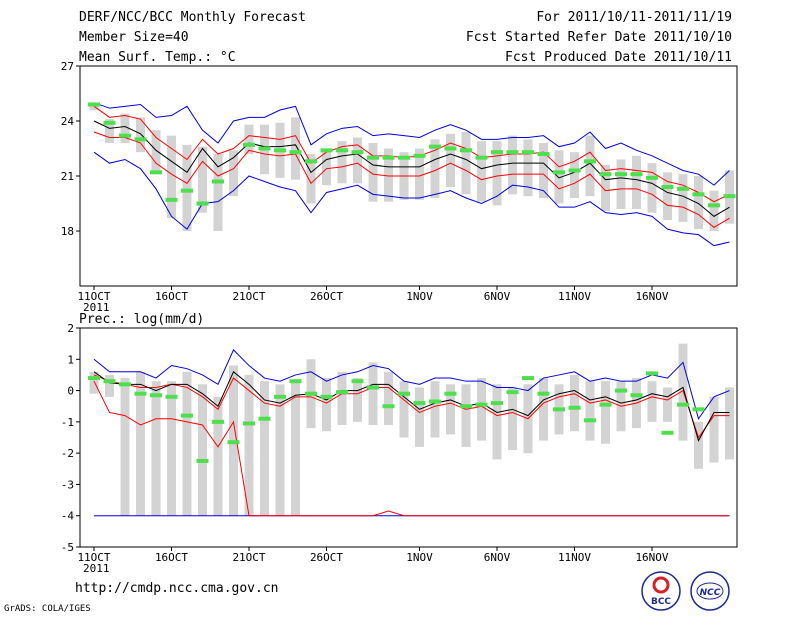 The image size is (800, 618). What do you see at coordinates (661, 591) in the screenshot?
I see `bcc-logo: BCC` at bounding box center [661, 591].